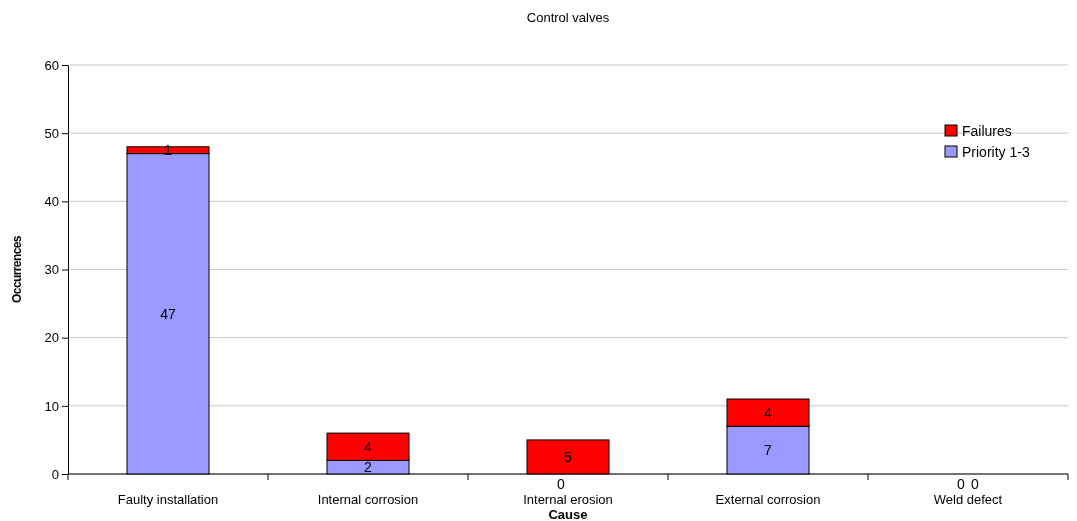 The width and height of the screenshot is (1077, 521). Describe the element at coordinates (987, 131) in the screenshot. I see `legend-label: Failures` at that location.